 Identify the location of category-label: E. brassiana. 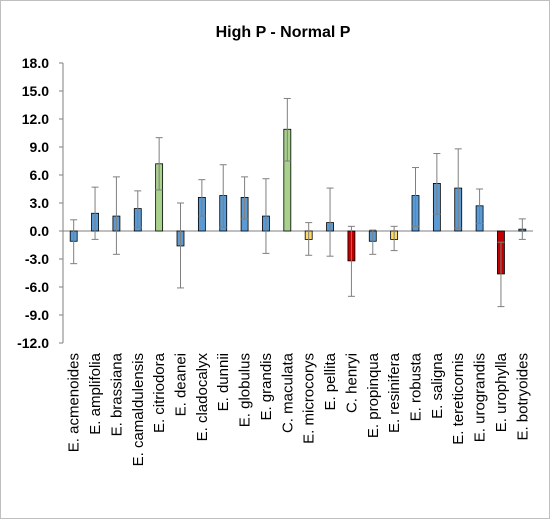
(116, 394).